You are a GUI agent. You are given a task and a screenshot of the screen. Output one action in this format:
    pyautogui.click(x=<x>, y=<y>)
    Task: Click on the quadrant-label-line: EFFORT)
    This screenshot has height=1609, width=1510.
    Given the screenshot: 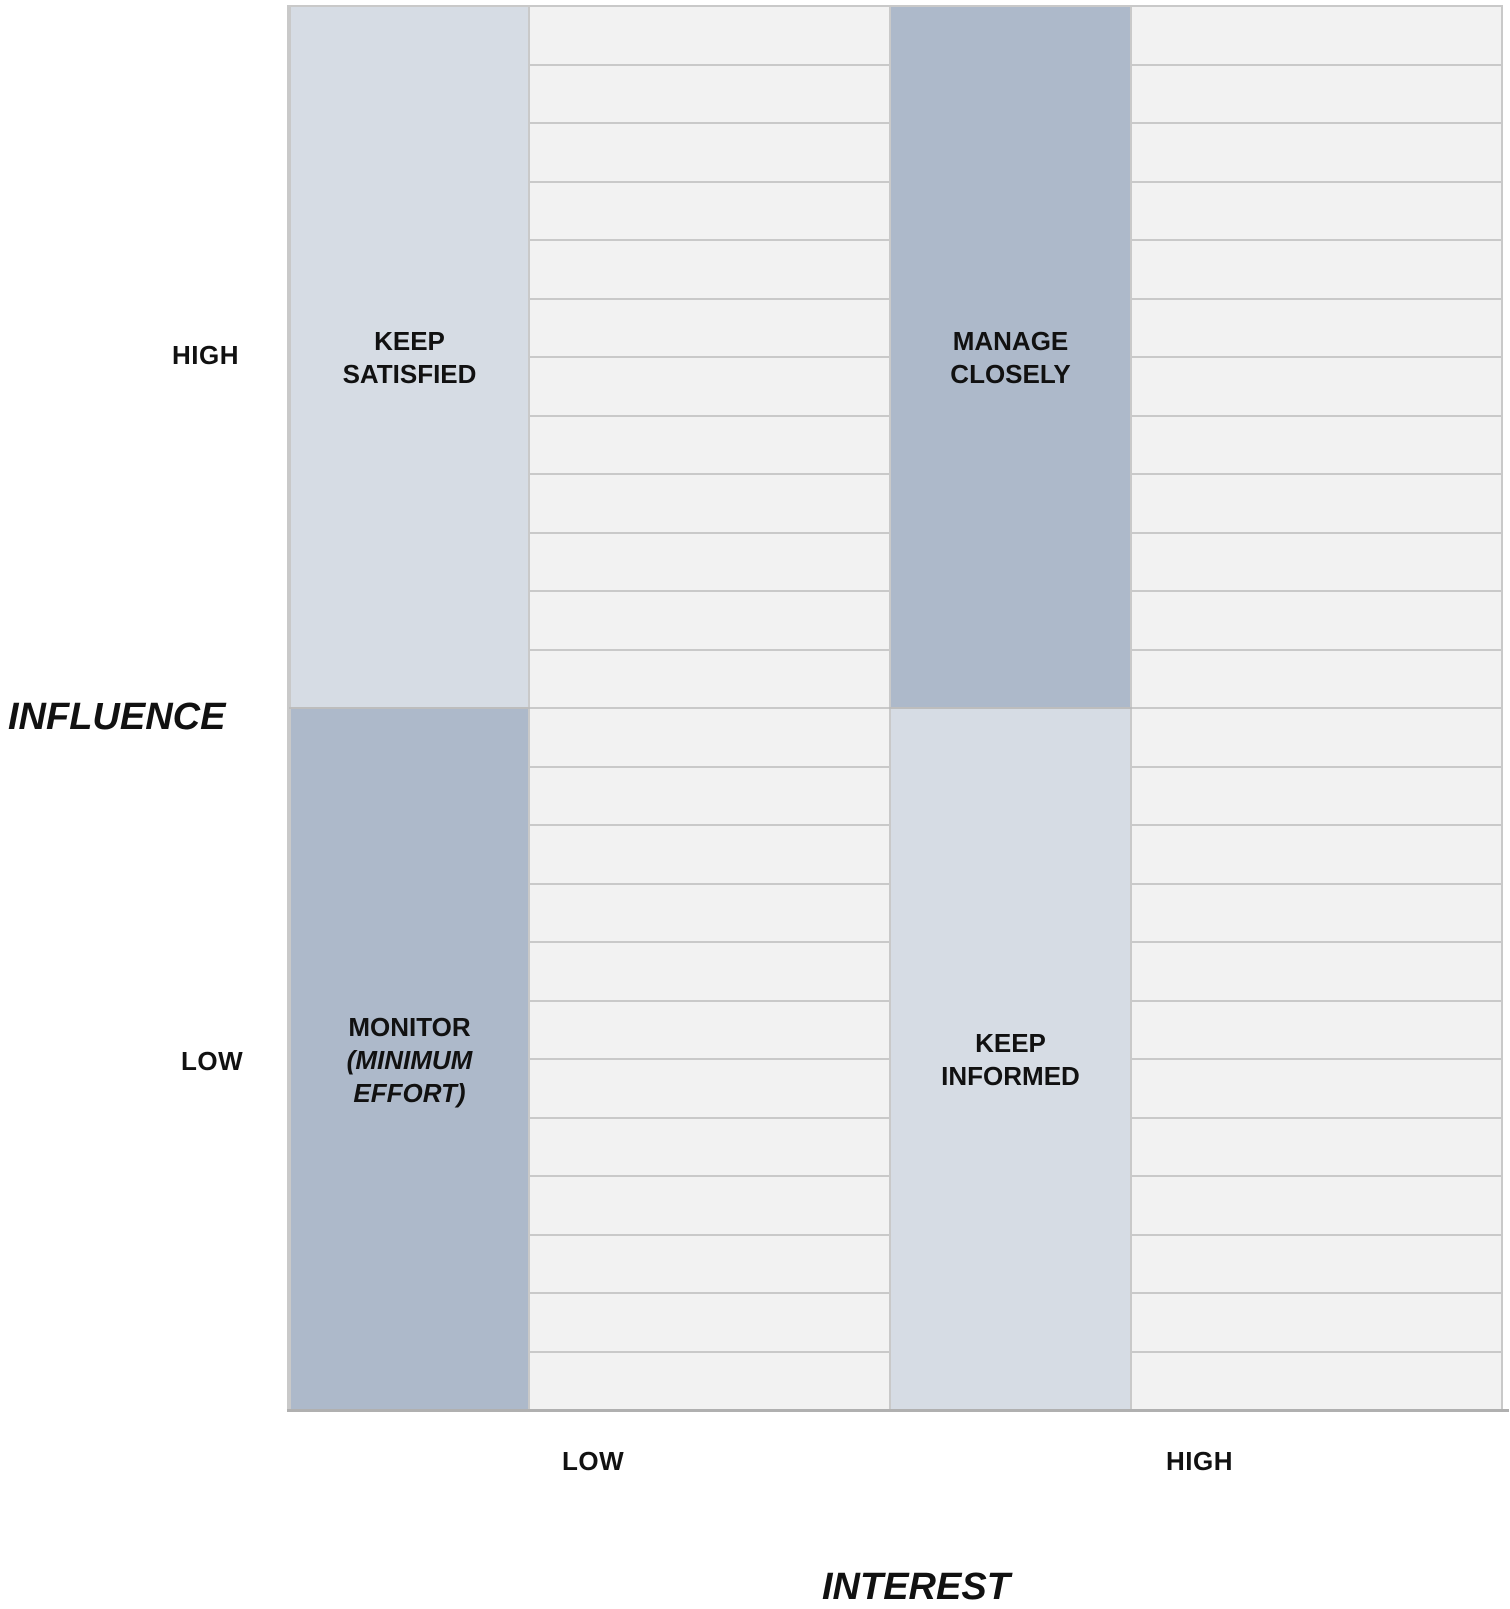 What is the action you would take?
    pyautogui.click(x=409, y=1092)
    